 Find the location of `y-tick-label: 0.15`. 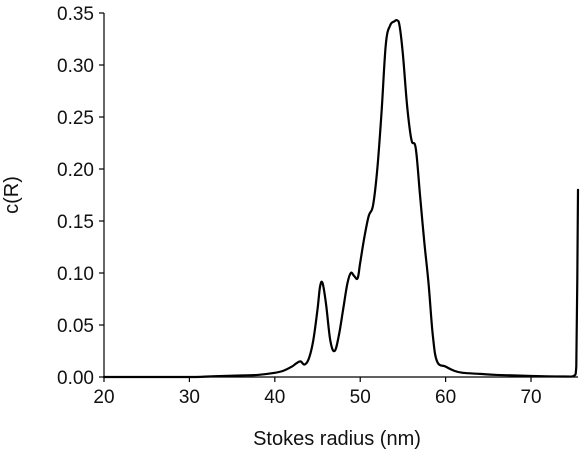

y-tick-label: 0.15 is located at coordinates (75, 222).